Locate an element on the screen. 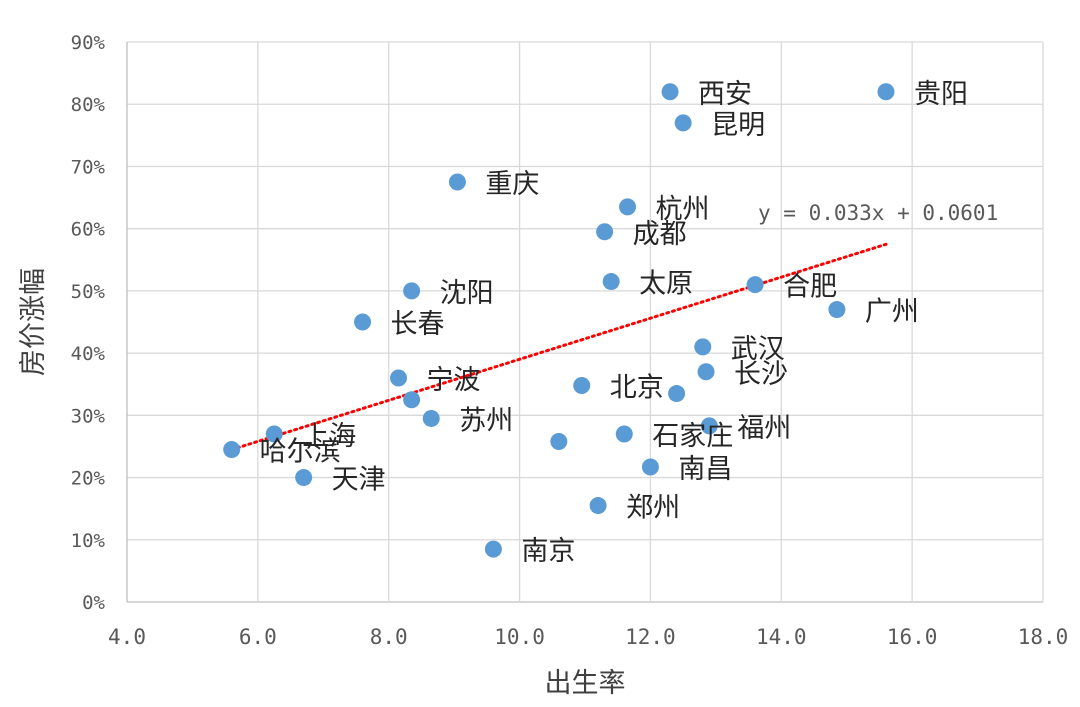  x-tick-label: 8.0 is located at coordinates (389, 637).